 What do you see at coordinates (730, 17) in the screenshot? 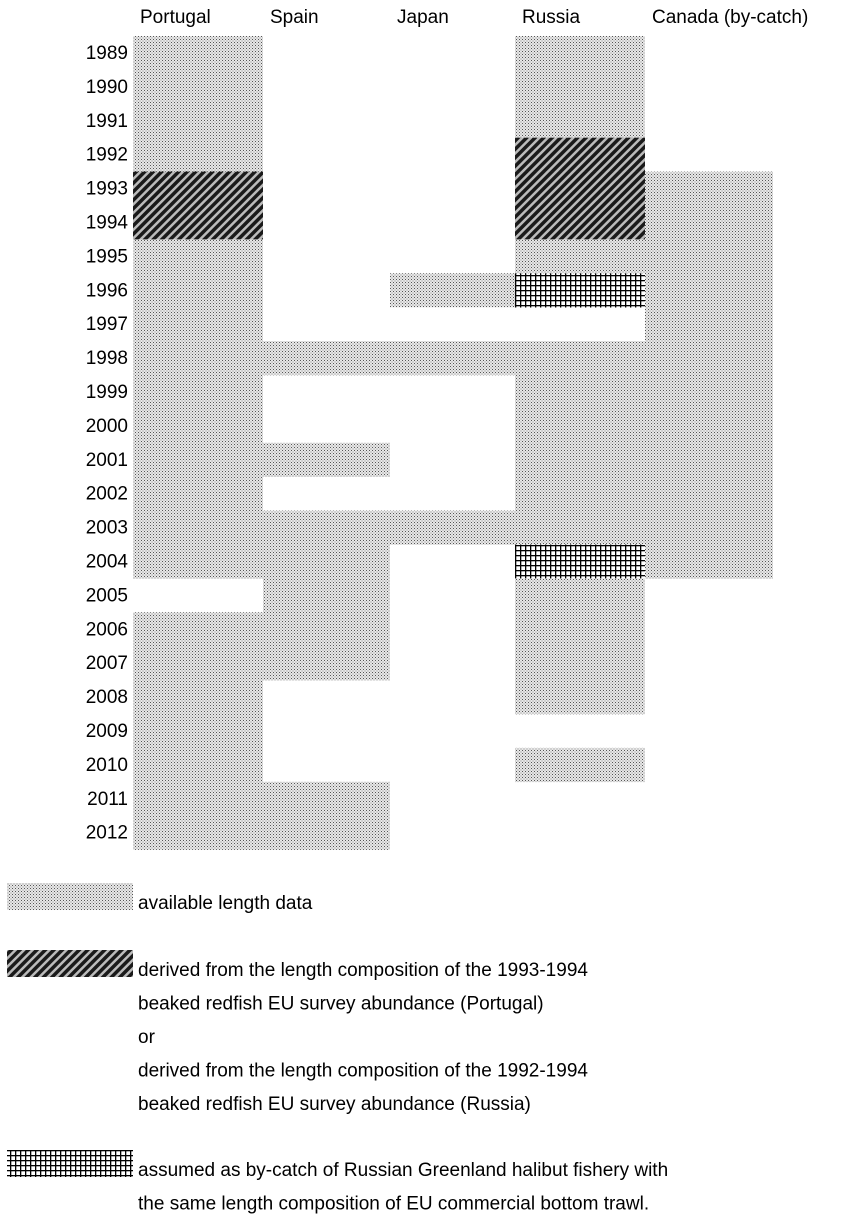
I see `column-header: Canada (by-catch)` at bounding box center [730, 17].